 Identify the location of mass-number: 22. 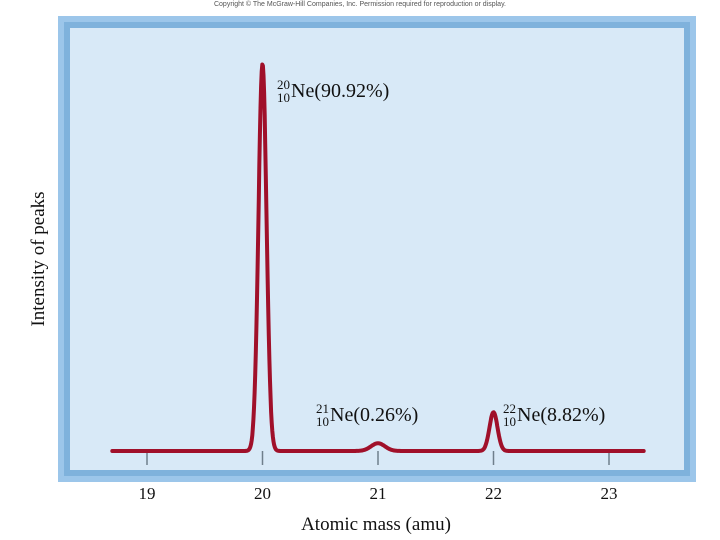
(509, 408).